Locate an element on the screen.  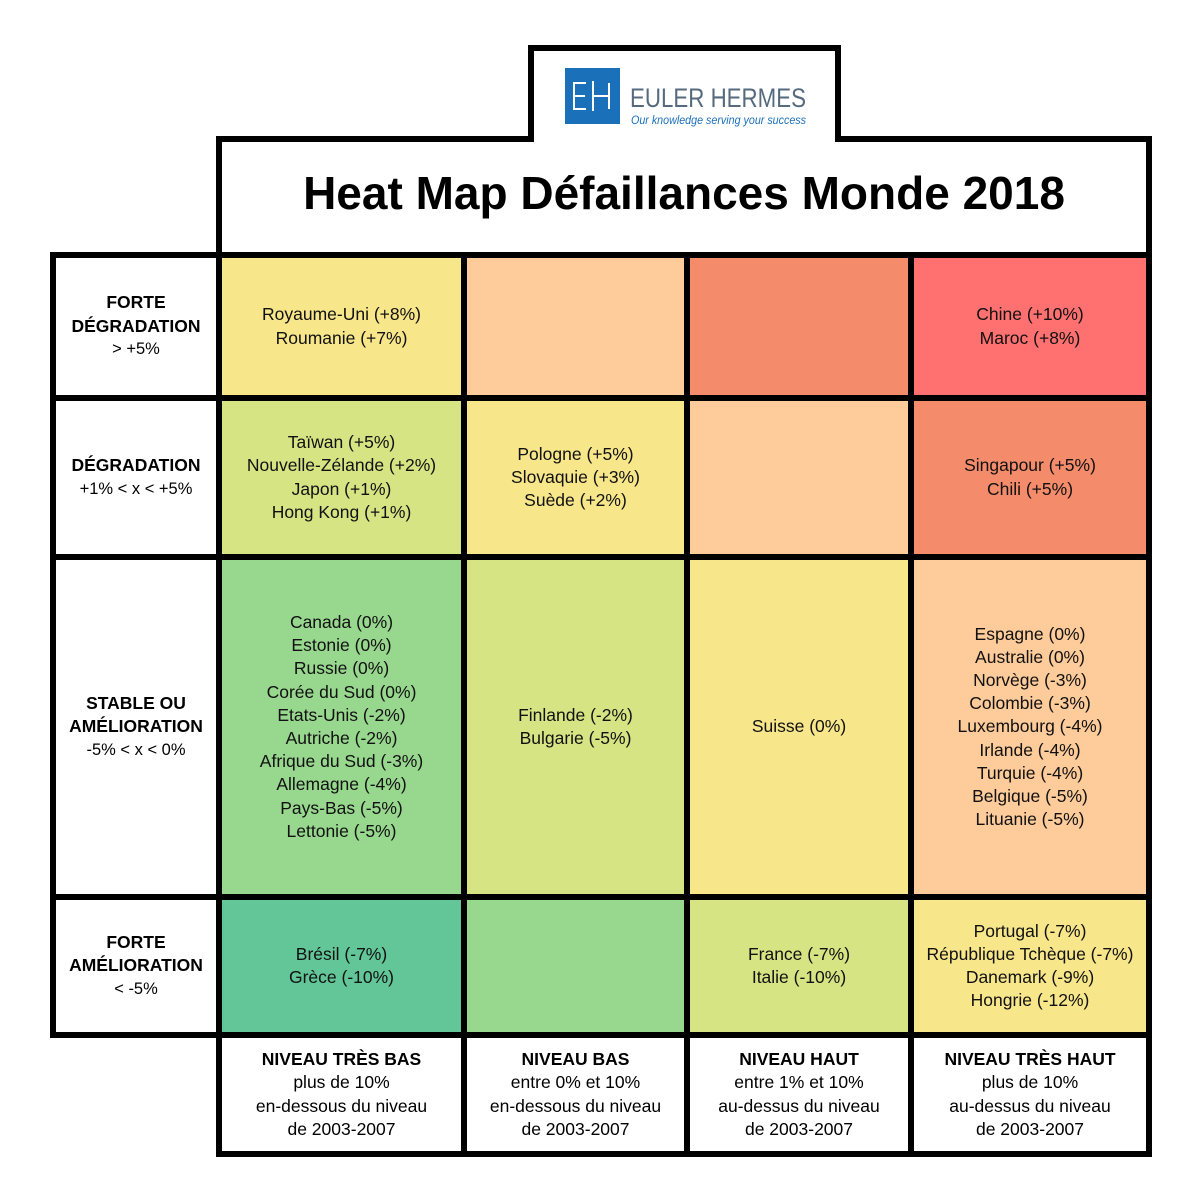
country-item: Allemagne (-4%) is located at coordinates (341, 784).